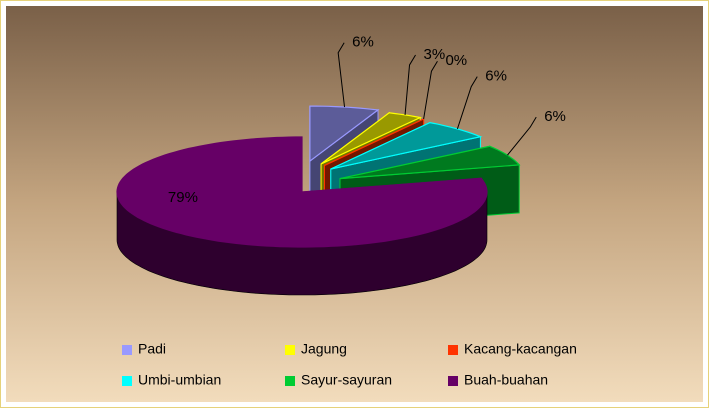 The image size is (709, 413). I want to click on legend-label: Kacang-kacangan, so click(520, 349).